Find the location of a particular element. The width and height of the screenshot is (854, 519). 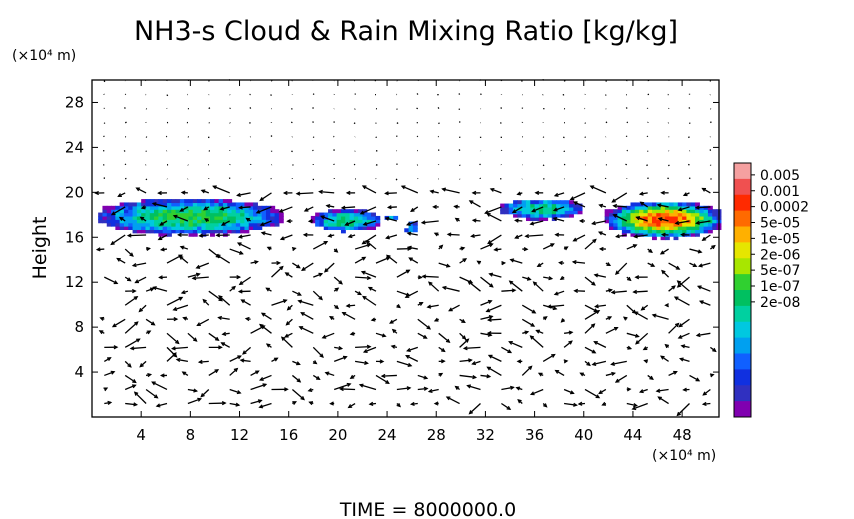

x-tick-label: 40 is located at coordinates (583, 435).